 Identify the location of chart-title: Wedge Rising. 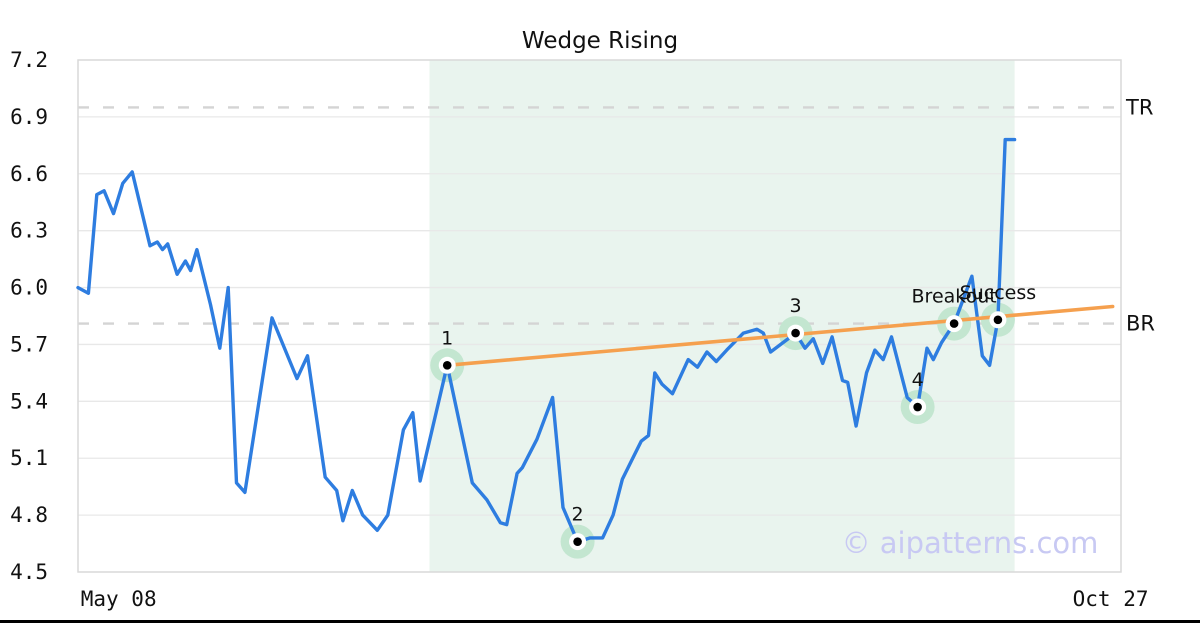
(600, 41).